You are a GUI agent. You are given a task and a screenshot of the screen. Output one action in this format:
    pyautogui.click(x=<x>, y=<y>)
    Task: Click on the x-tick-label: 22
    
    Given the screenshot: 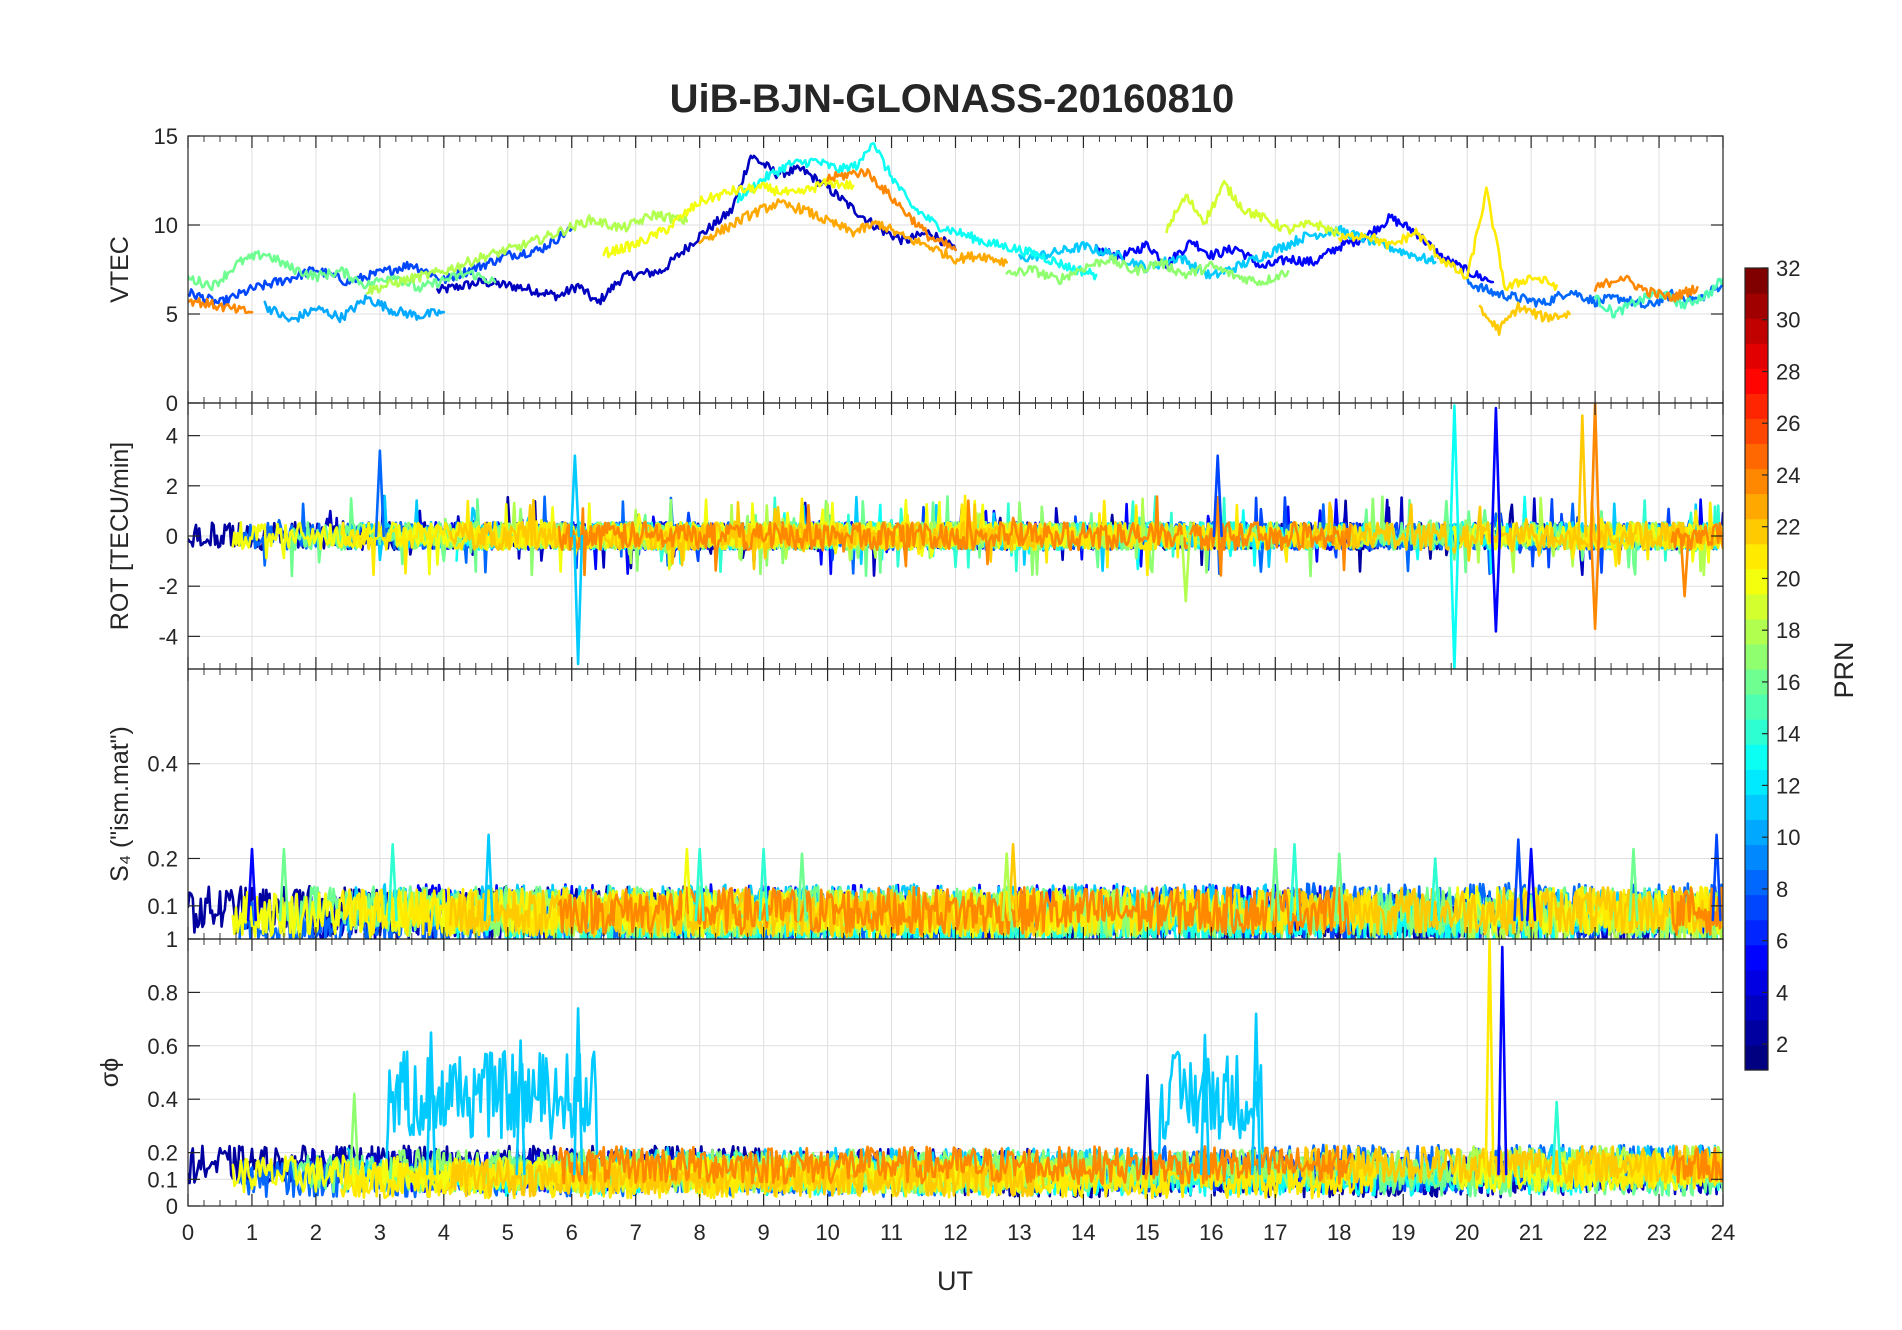 What is the action you would take?
    pyautogui.click(x=1595, y=1232)
    